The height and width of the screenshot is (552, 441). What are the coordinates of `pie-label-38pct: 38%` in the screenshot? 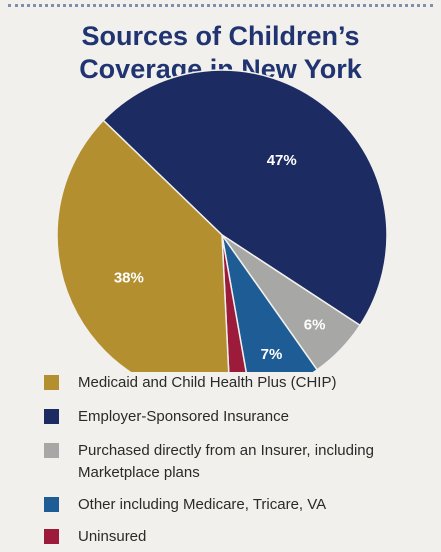 It's located at (129, 277).